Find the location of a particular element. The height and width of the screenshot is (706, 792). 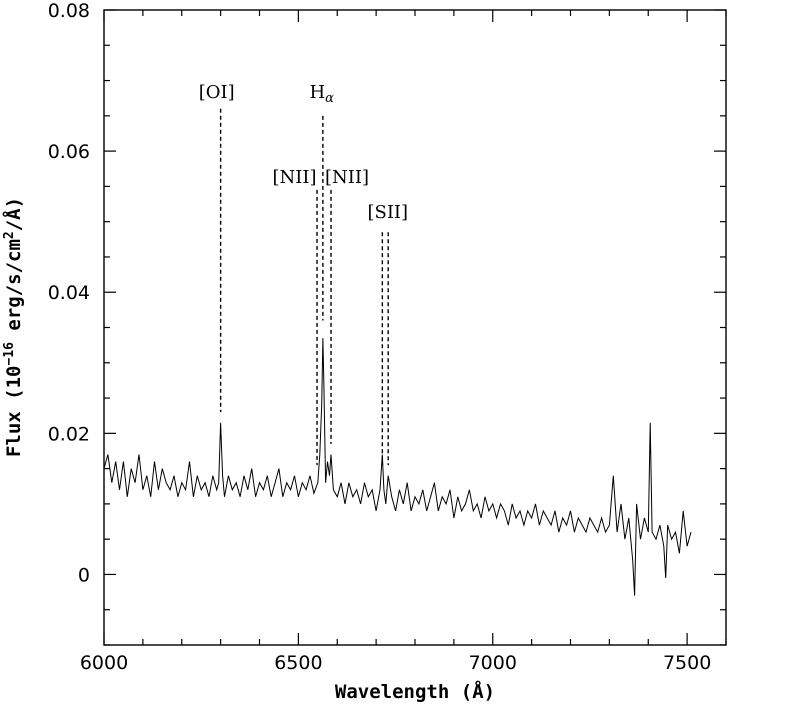

y-tick-label: 0.06 is located at coordinates (69, 152).